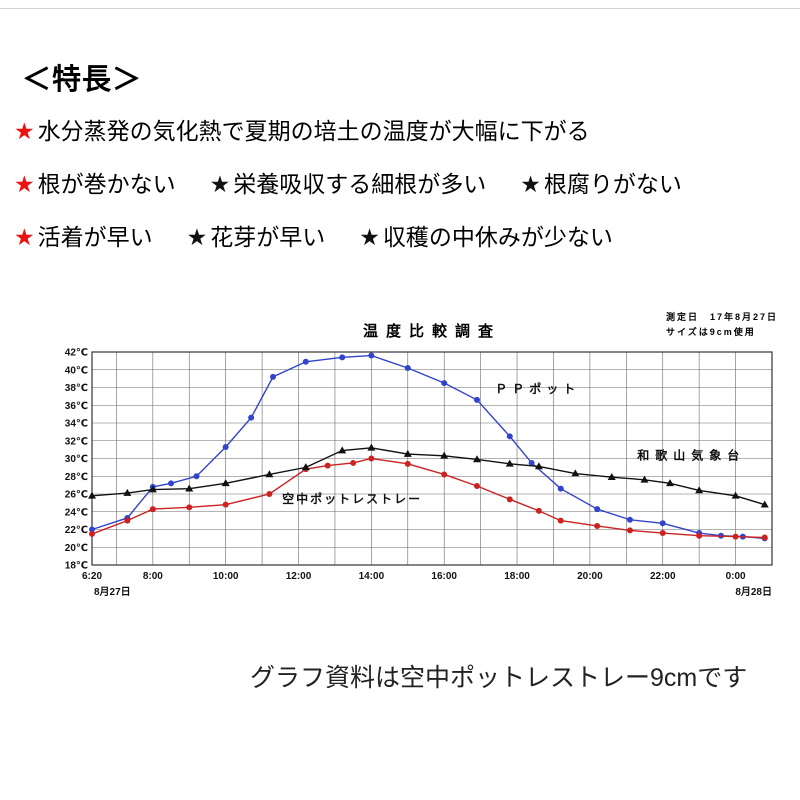 Image resolution: width=800 pixels, height=800 pixels. What do you see at coordinates (736, 576) in the screenshot?
I see `svg-text: 0:00` at bounding box center [736, 576].